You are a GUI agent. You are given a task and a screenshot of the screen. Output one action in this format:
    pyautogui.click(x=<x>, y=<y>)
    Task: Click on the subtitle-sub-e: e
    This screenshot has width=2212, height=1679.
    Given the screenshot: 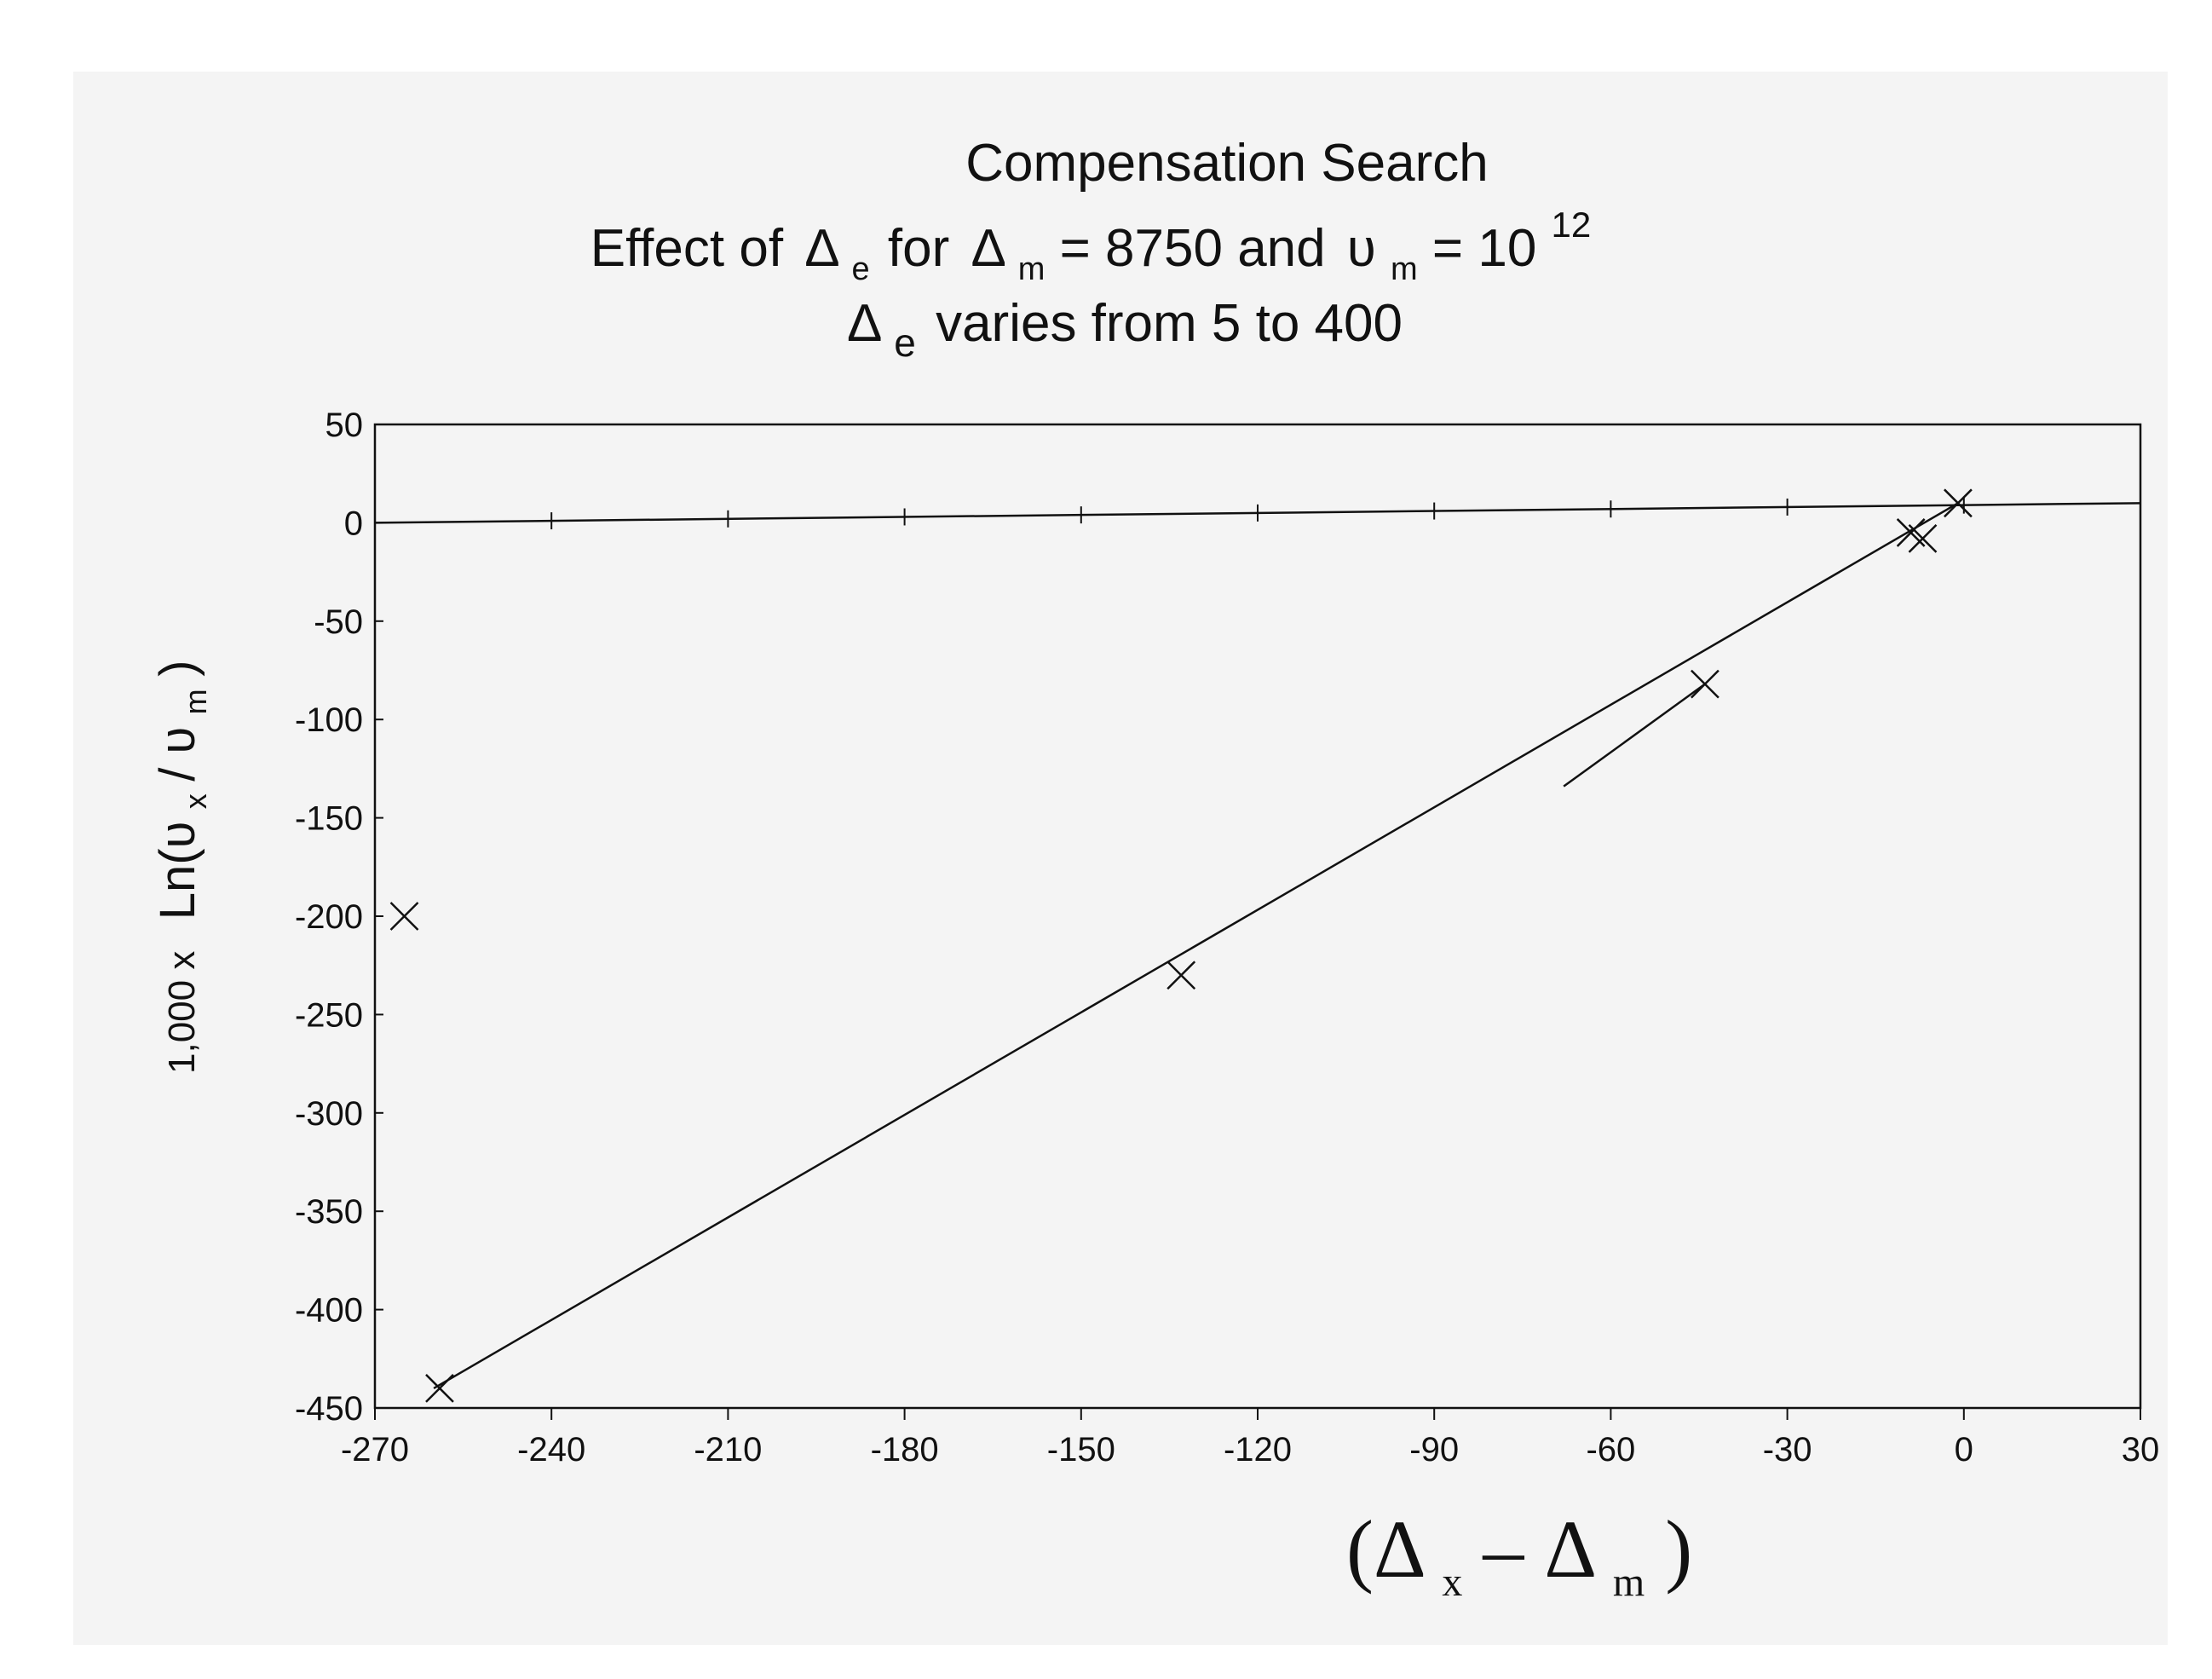 What is the action you would take?
    pyautogui.click(x=861, y=269)
    